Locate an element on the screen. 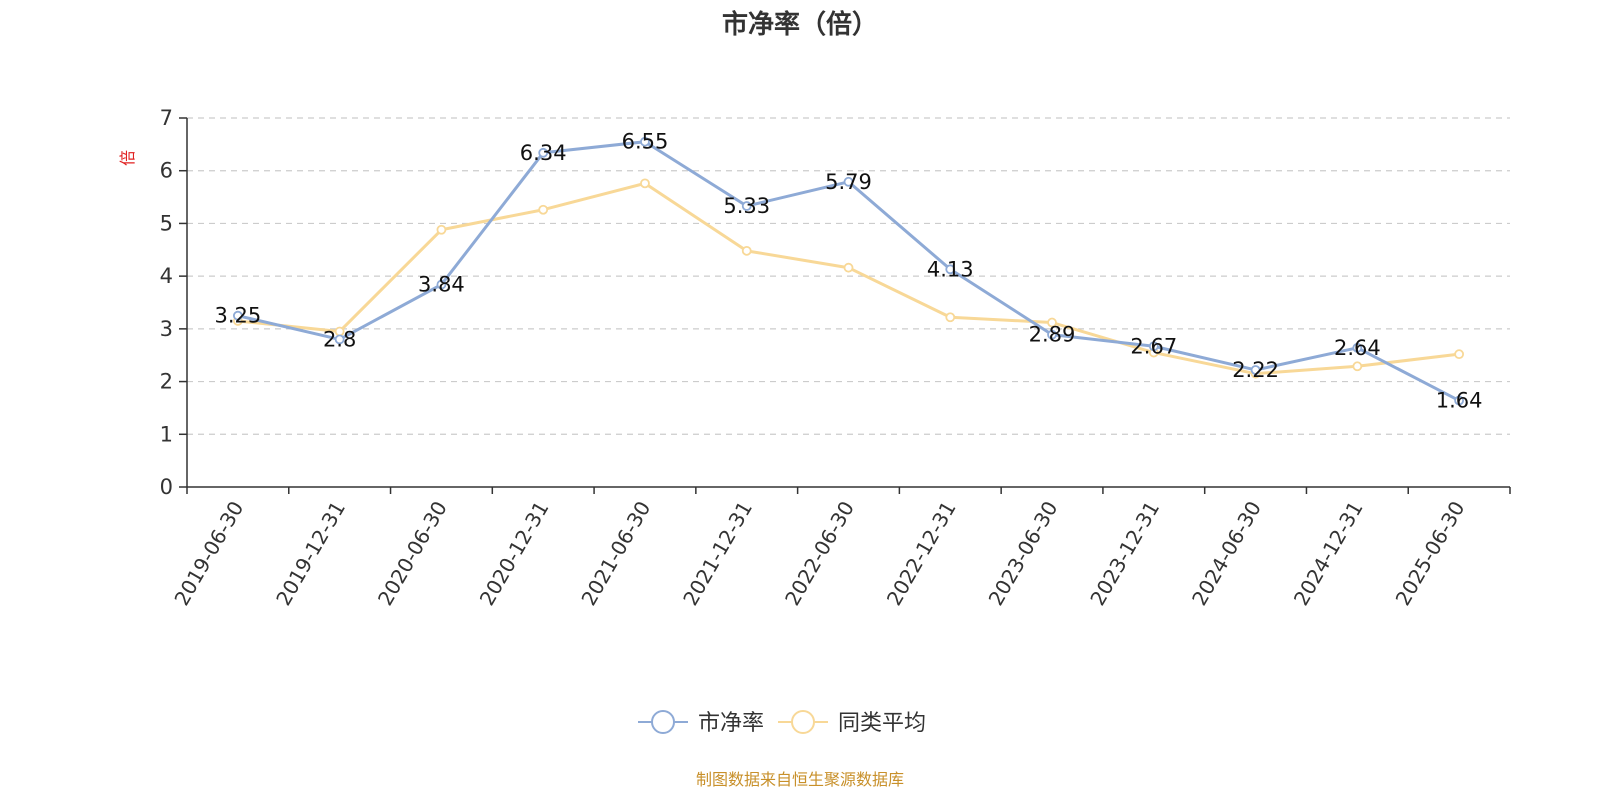 The height and width of the screenshot is (800, 1600). data-label: 2.22 is located at coordinates (1255, 370).